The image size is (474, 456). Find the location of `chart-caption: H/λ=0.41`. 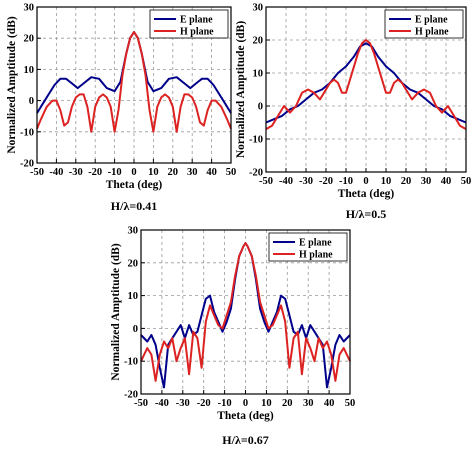

chart-caption: H/λ=0.41 is located at coordinates (134, 206).